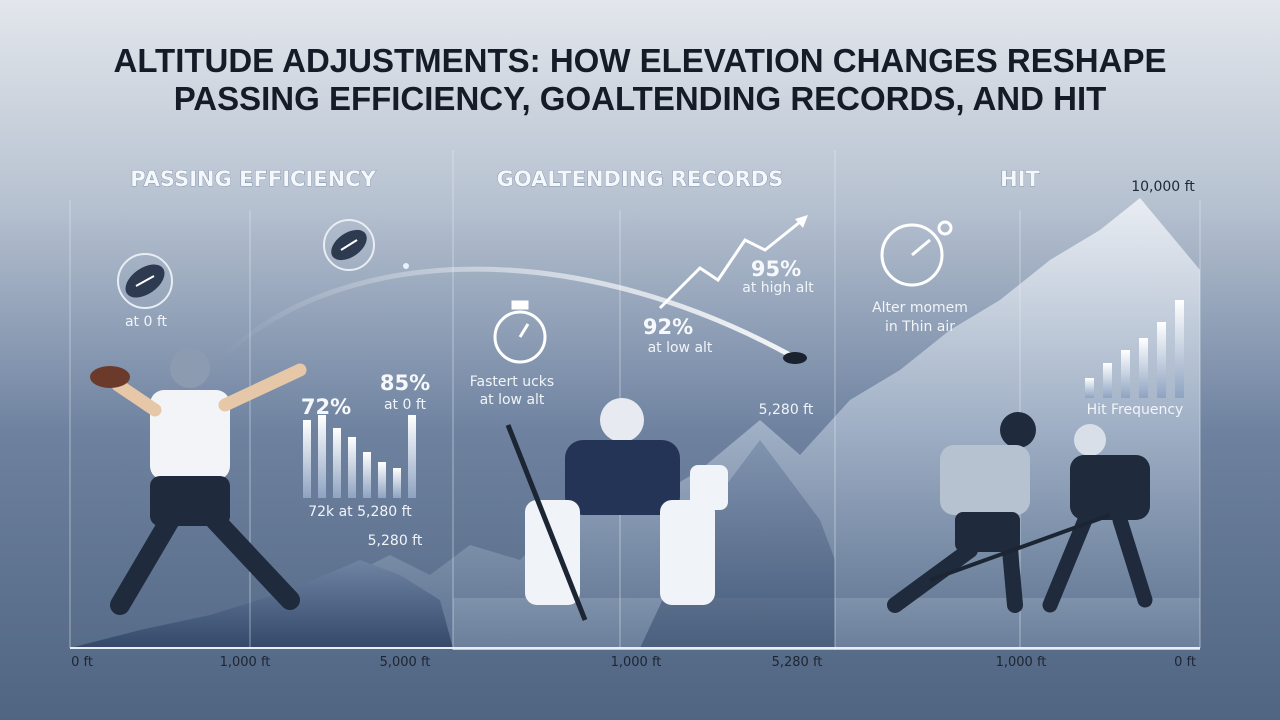  What do you see at coordinates (920, 327) in the screenshot?
I see `label: in Thin air` at bounding box center [920, 327].